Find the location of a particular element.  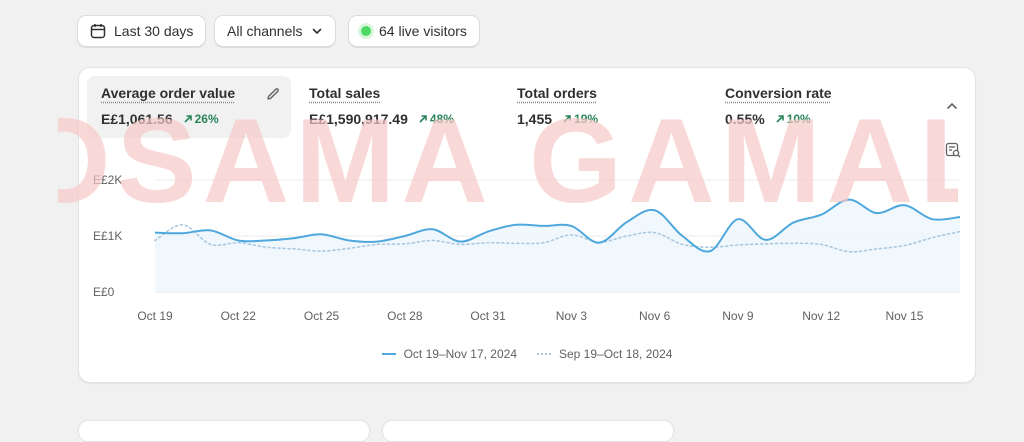

y-tick-label: E£2K is located at coordinates (107, 180).